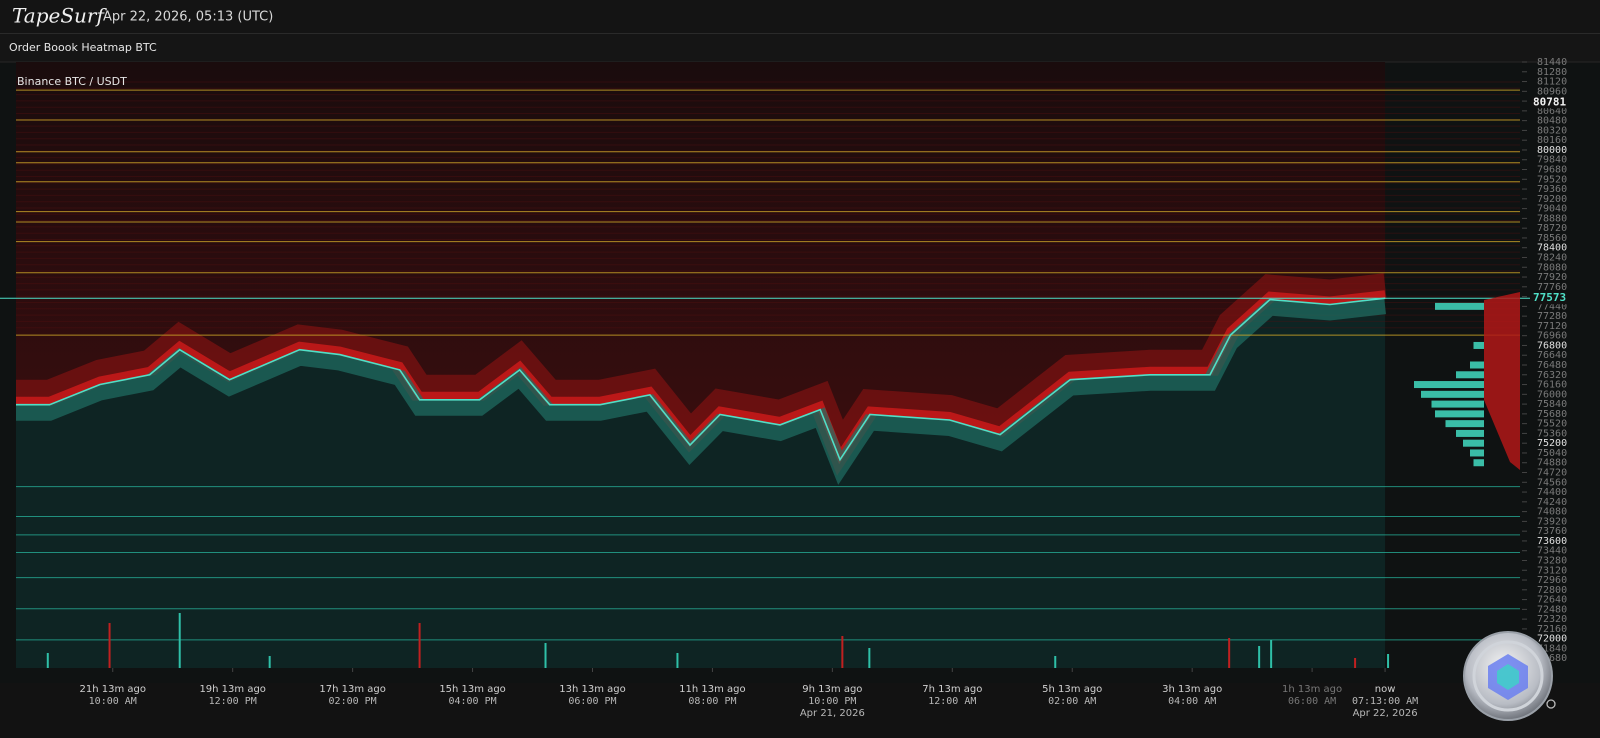  Describe the element at coordinates (1508, 676) in the screenshot. I see `badge-ring` at that location.